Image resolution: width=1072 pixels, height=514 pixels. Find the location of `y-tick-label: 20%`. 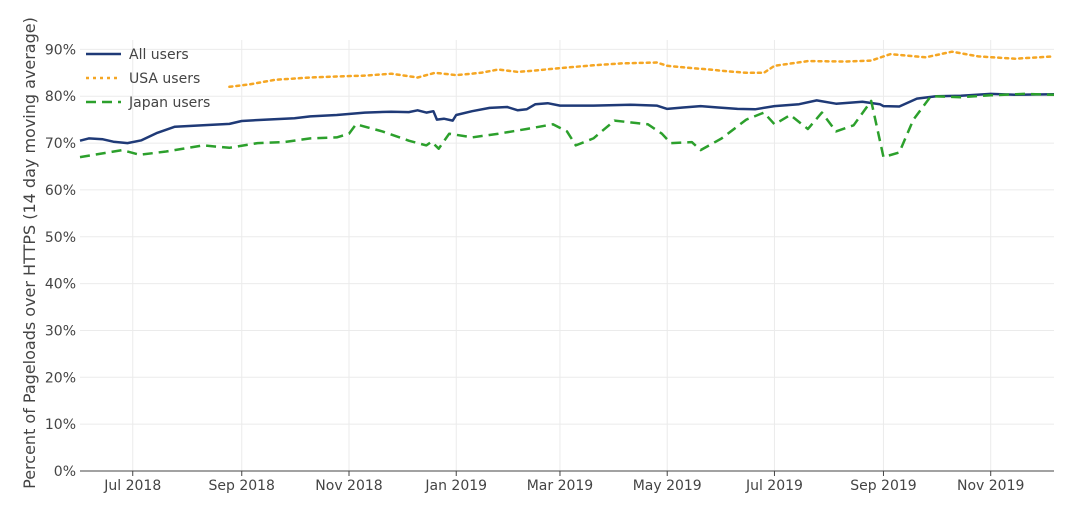

y-tick-label: 20% is located at coordinates (60, 378).